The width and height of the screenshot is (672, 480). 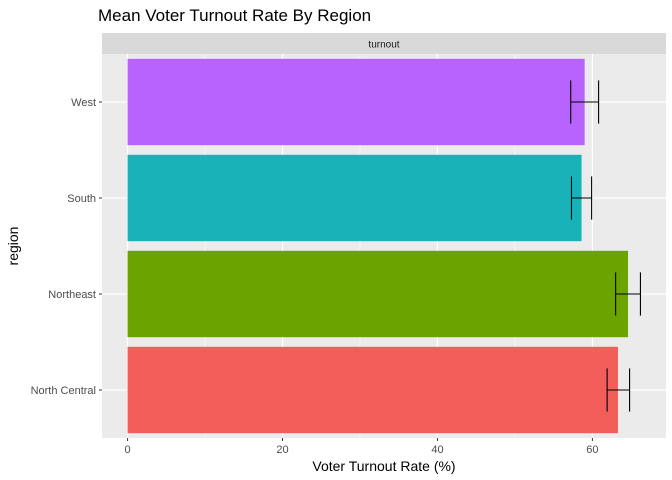 What do you see at coordinates (72, 295) in the screenshot?
I see `y-tick-label: Northeast` at bounding box center [72, 295].